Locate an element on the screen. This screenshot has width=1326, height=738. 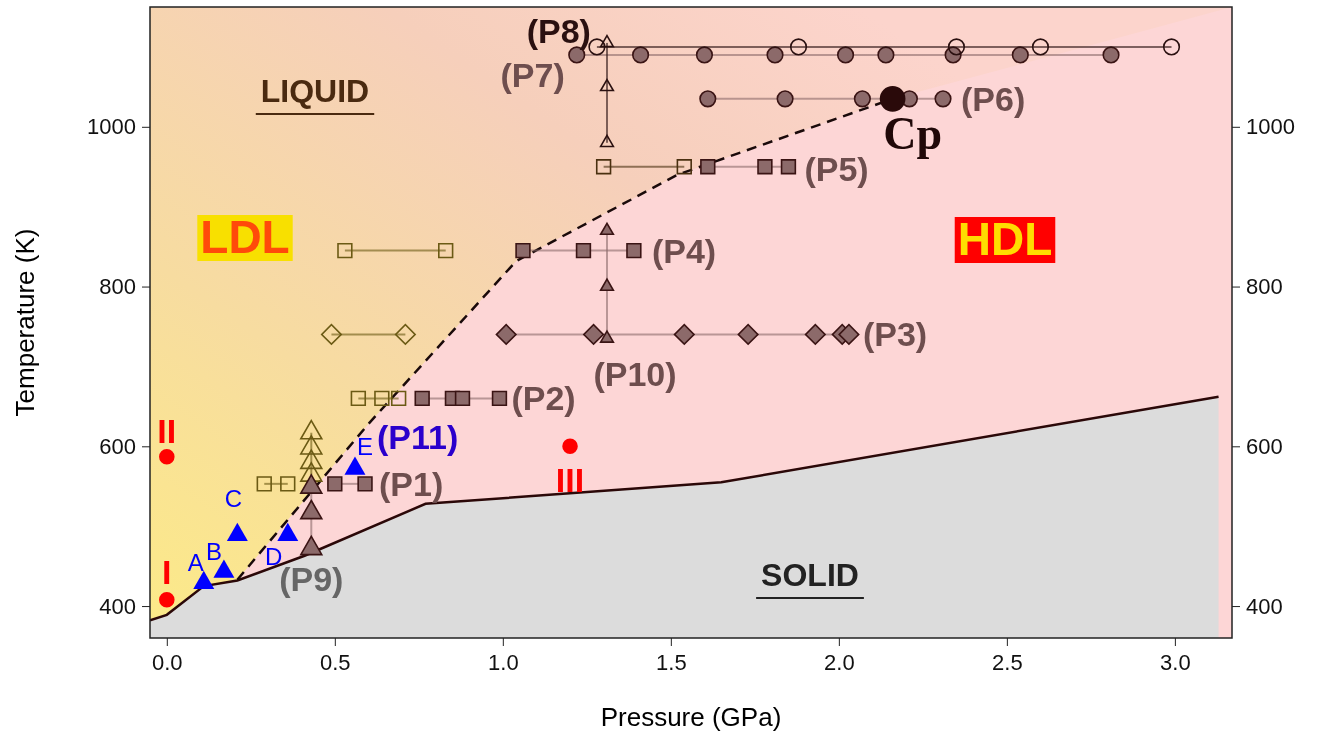
annotation: LIQUID is located at coordinates (315, 91).